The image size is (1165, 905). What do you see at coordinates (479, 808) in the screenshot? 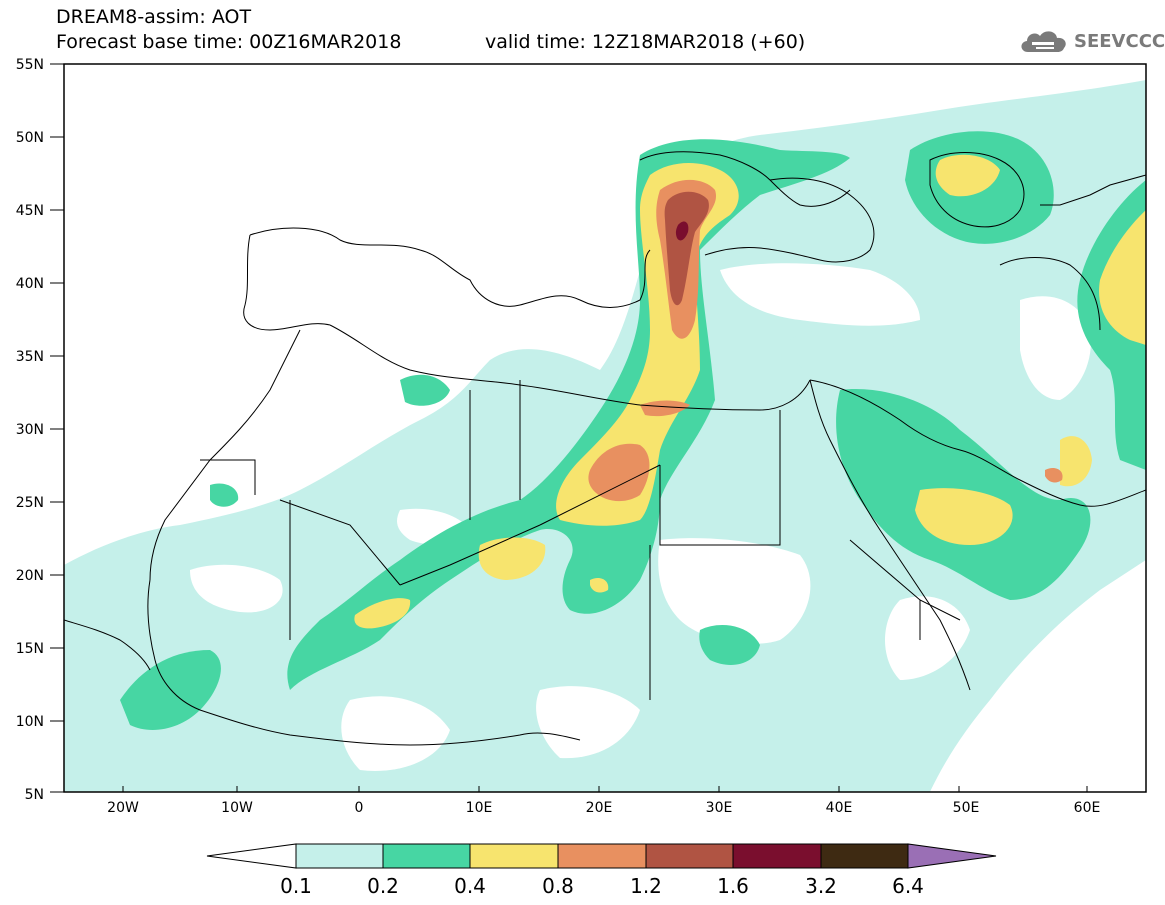
I see `lon-label: 10E` at bounding box center [479, 808].